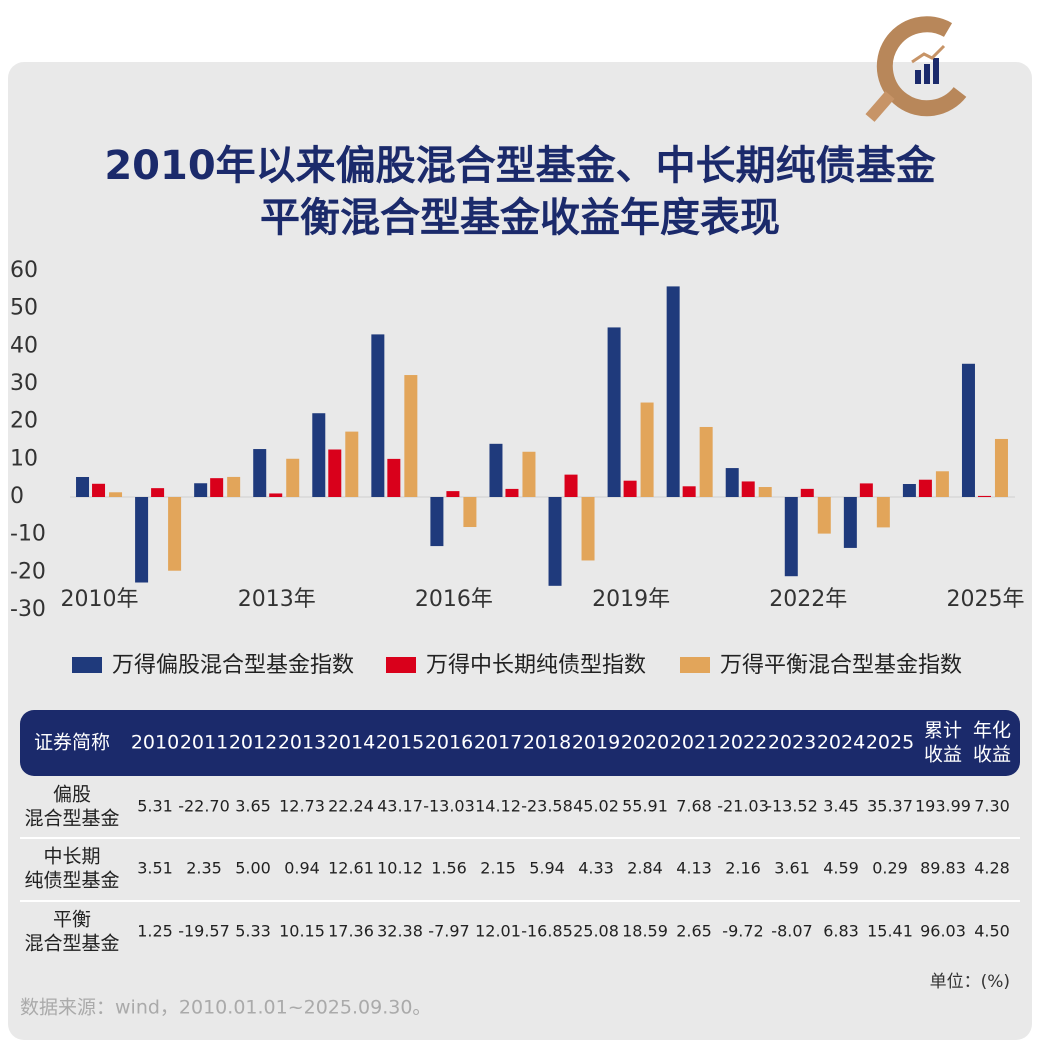  What do you see at coordinates (24, 308) in the screenshot?
I see `y-tick-label: 50` at bounding box center [24, 308].